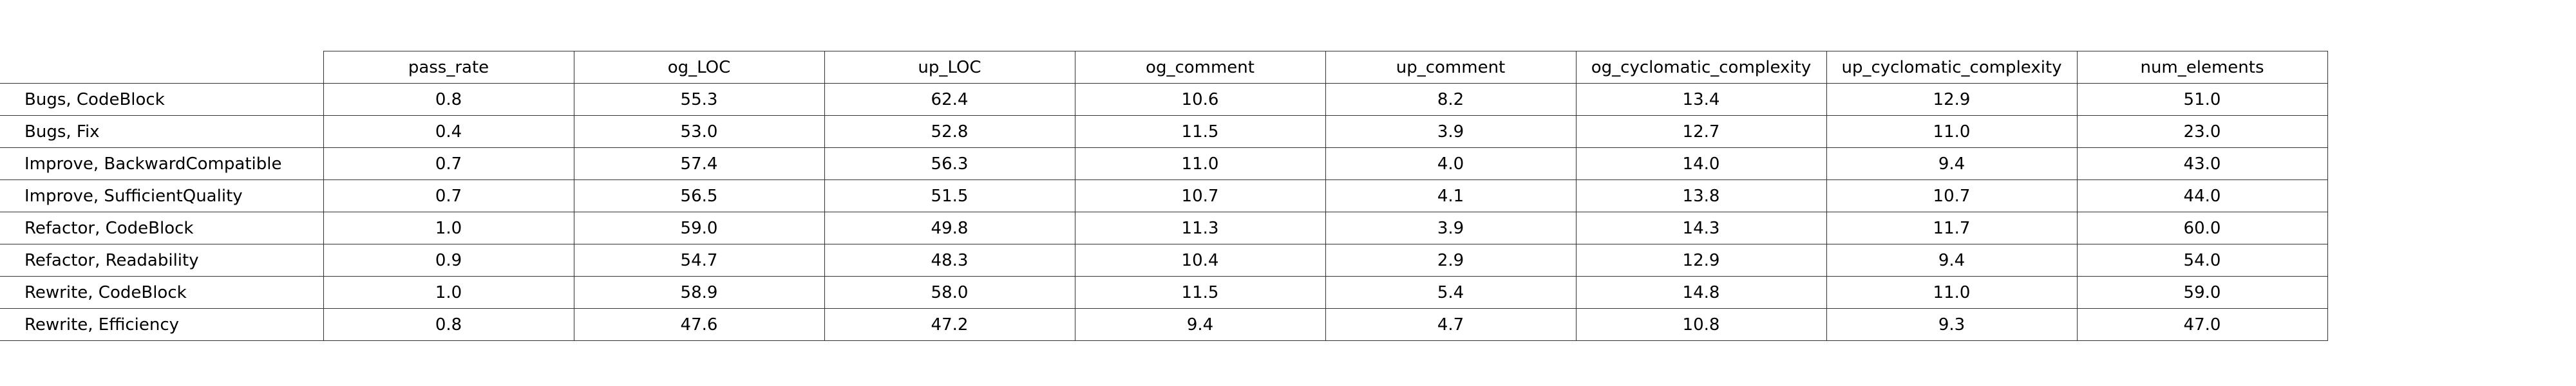  Describe the element at coordinates (1952, 67) in the screenshot. I see `column-header-up-cyclomatic-complexity: up_cyclomatic_complexity` at that location.